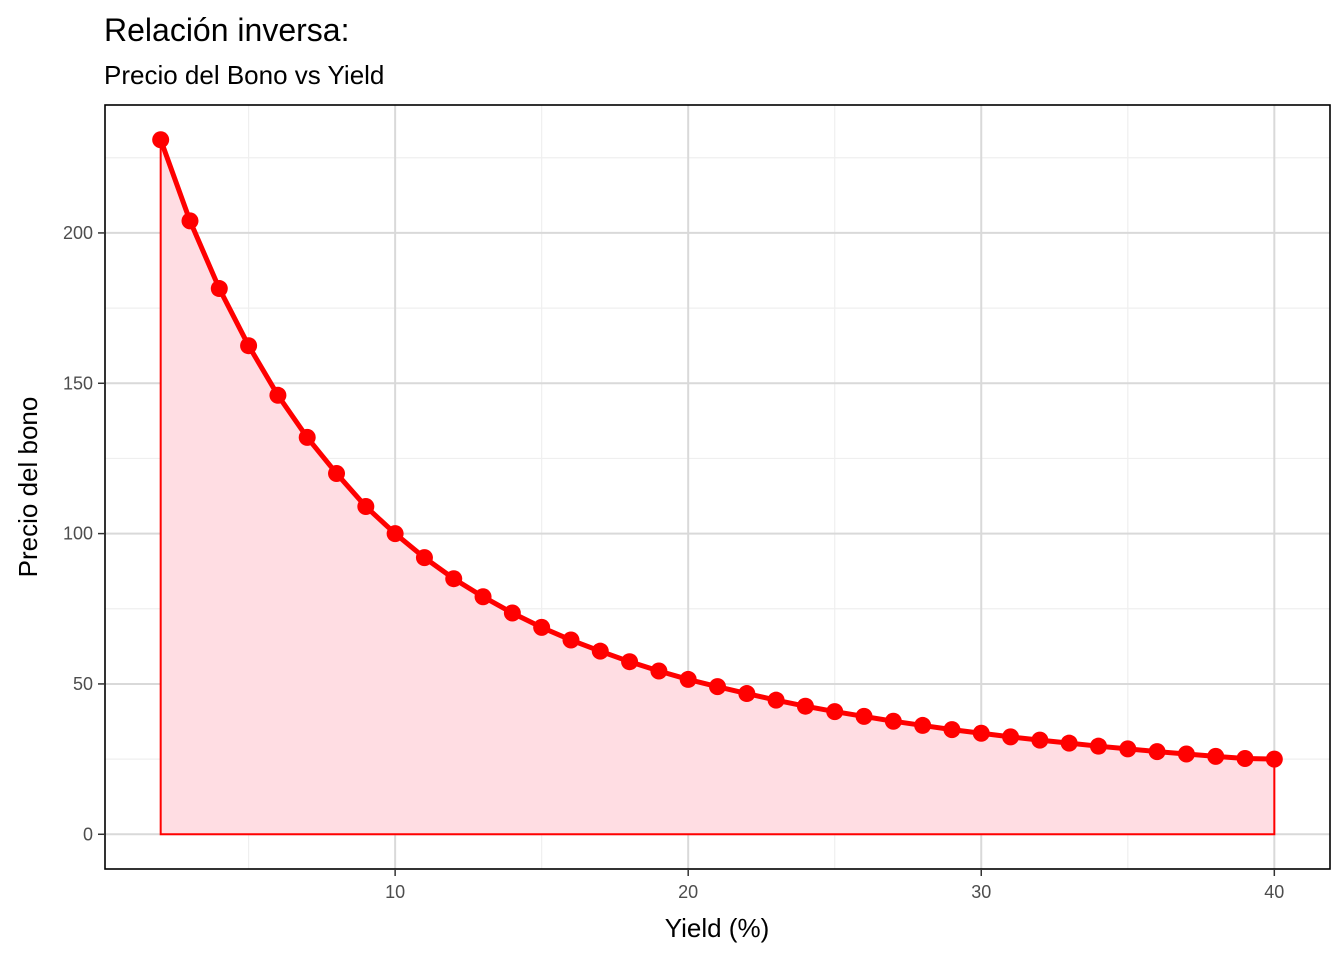  Describe the element at coordinates (78, 233) in the screenshot. I see `y-tick-label: 200` at that location.